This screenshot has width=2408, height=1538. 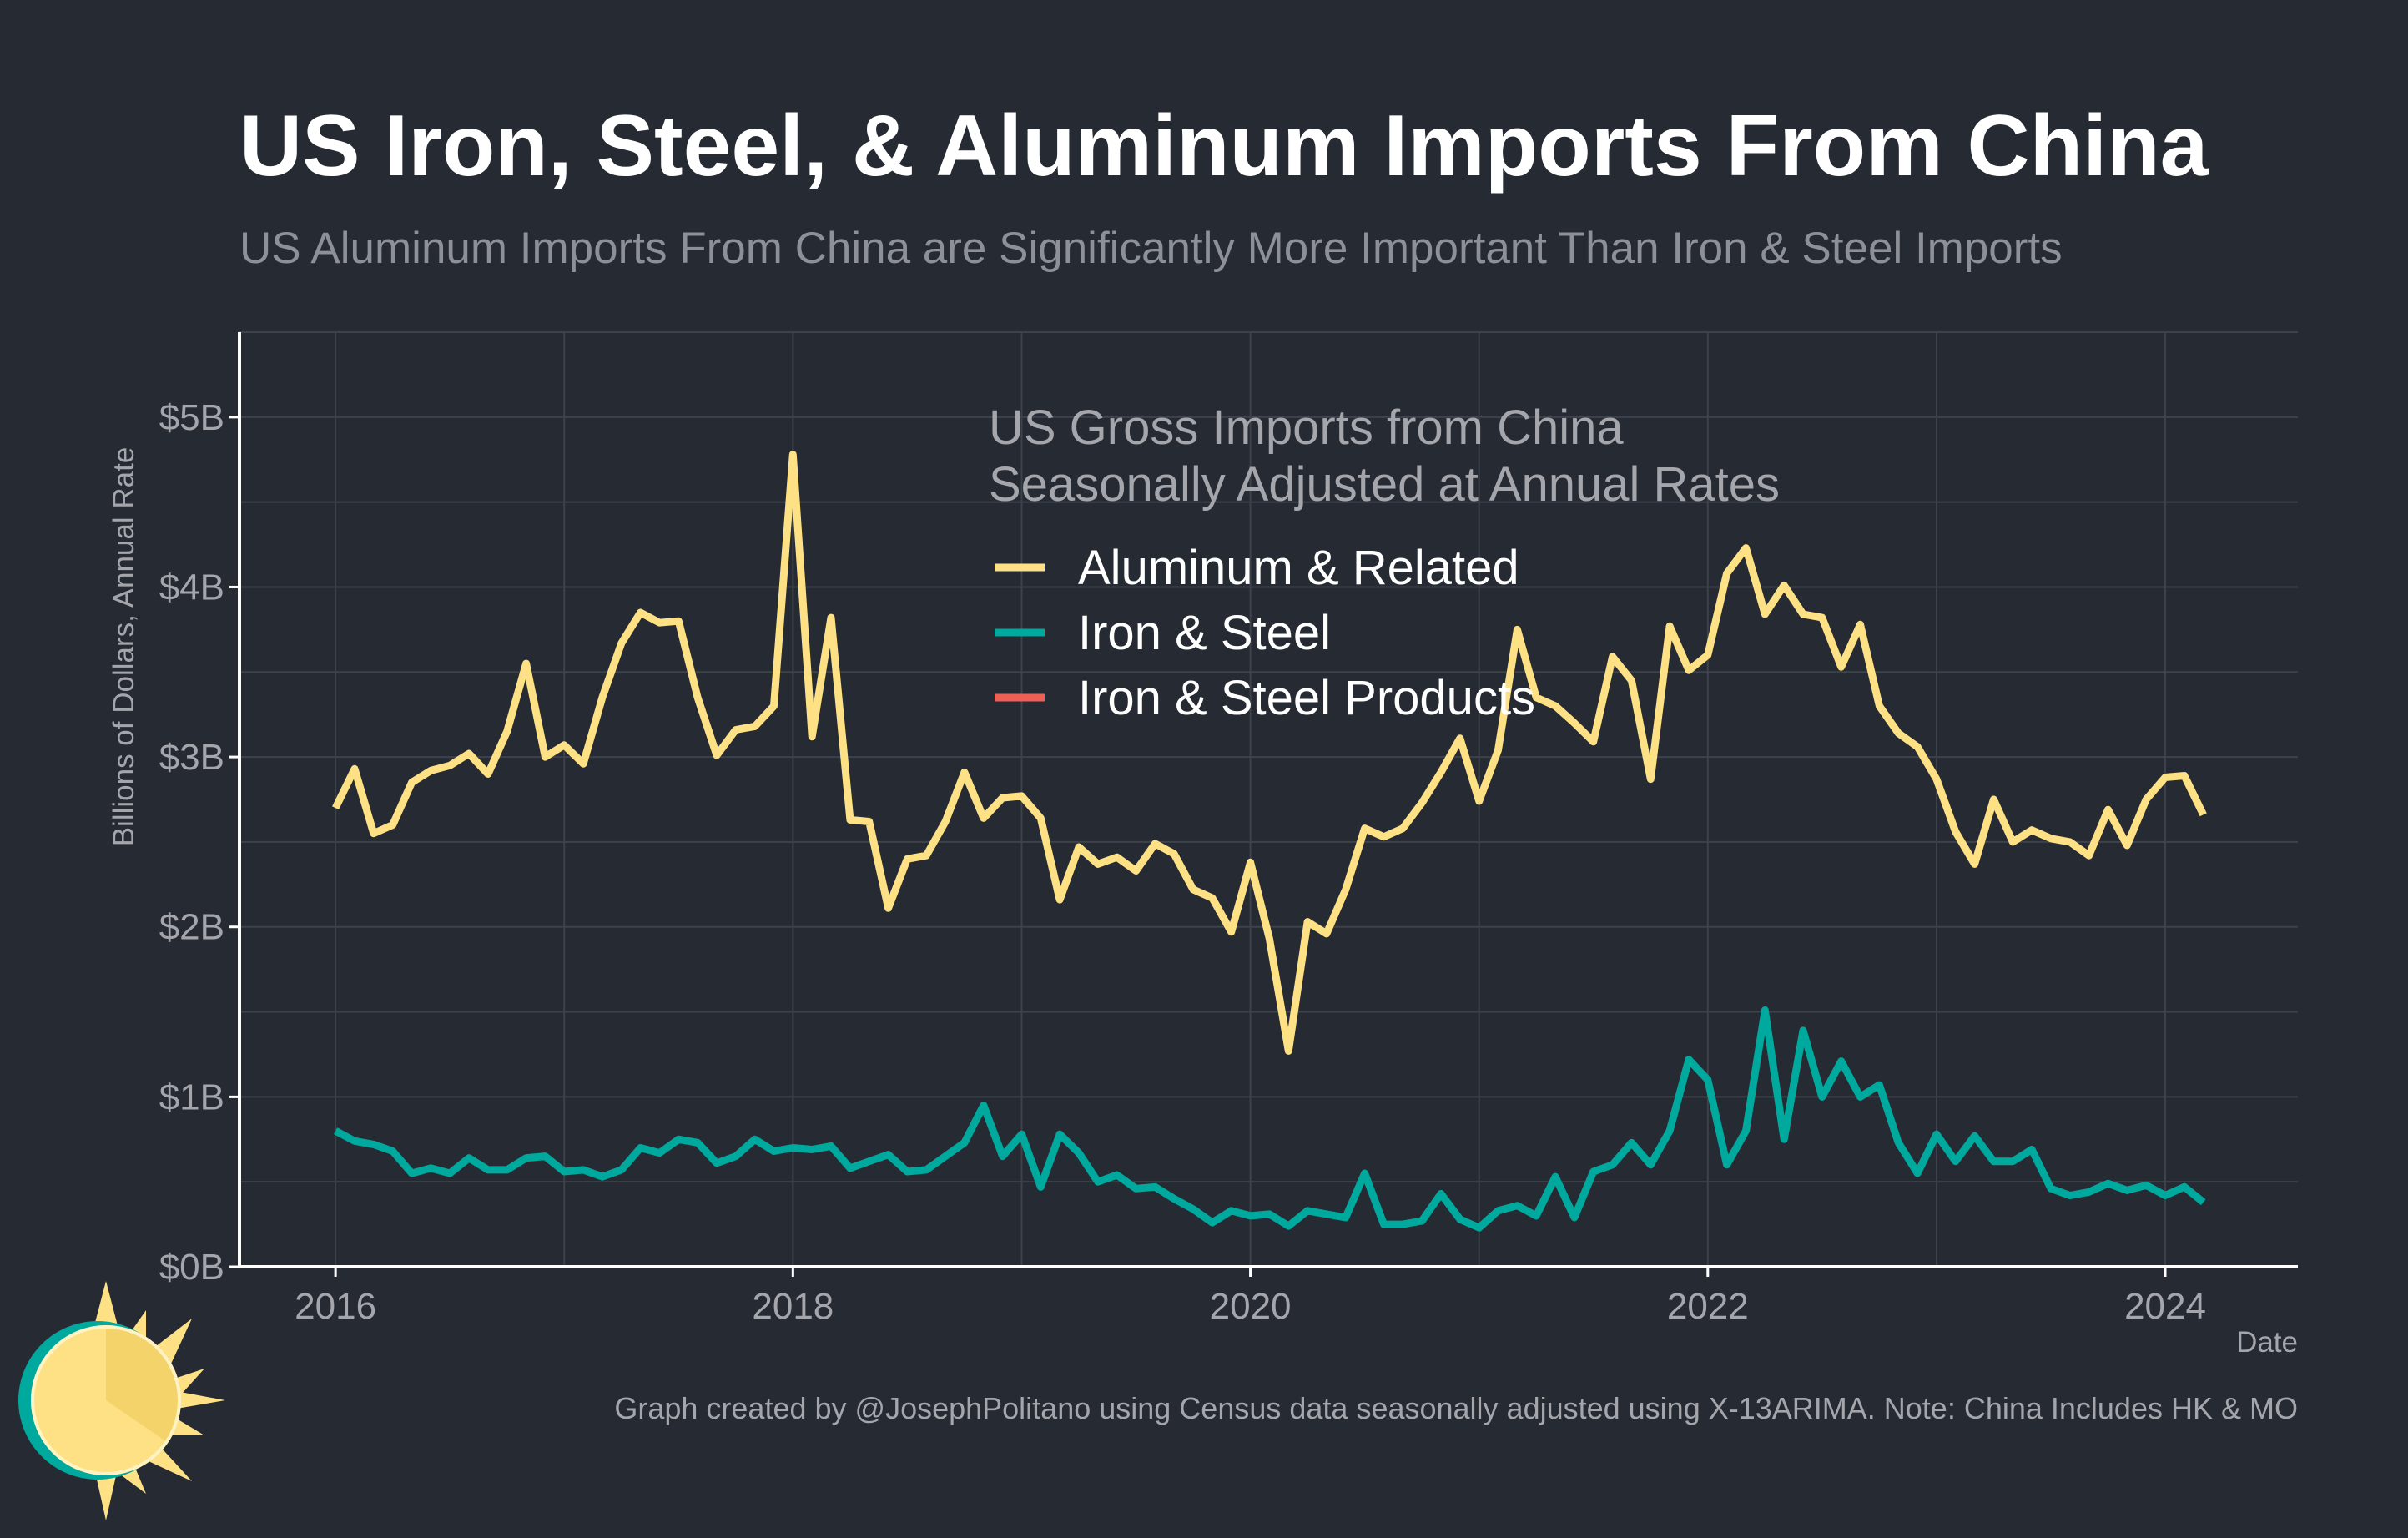 I want to click on x-tick-label: 2016, so click(x=335, y=1306).